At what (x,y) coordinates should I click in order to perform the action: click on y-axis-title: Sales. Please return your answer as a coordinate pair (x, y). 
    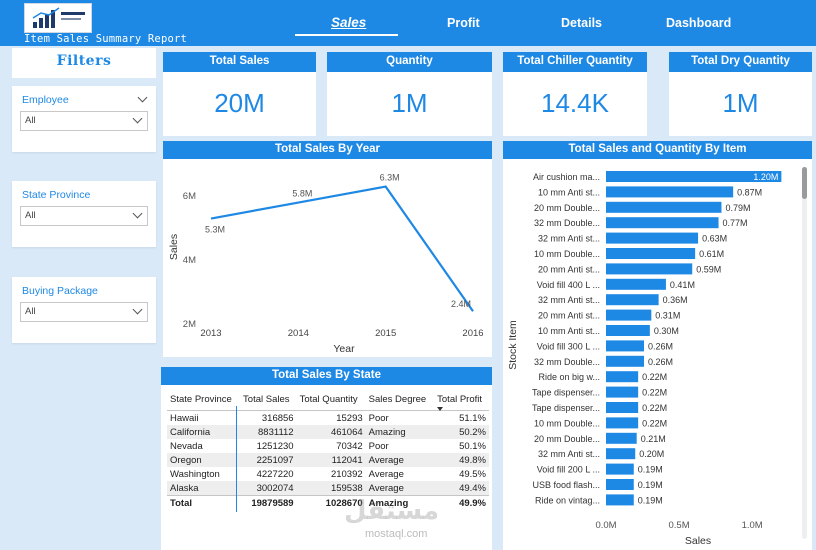
    Looking at the image, I should click on (174, 247).